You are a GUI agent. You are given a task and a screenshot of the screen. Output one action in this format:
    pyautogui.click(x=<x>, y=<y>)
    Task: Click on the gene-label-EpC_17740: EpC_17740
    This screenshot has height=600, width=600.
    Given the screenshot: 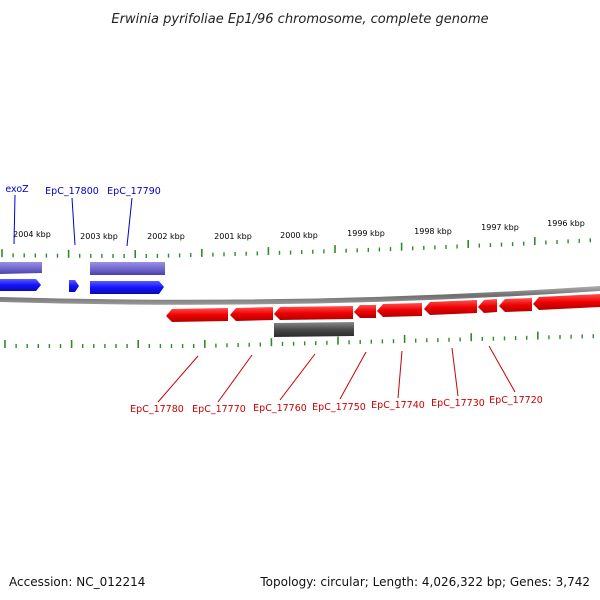 What is the action you would take?
    pyautogui.click(x=398, y=405)
    